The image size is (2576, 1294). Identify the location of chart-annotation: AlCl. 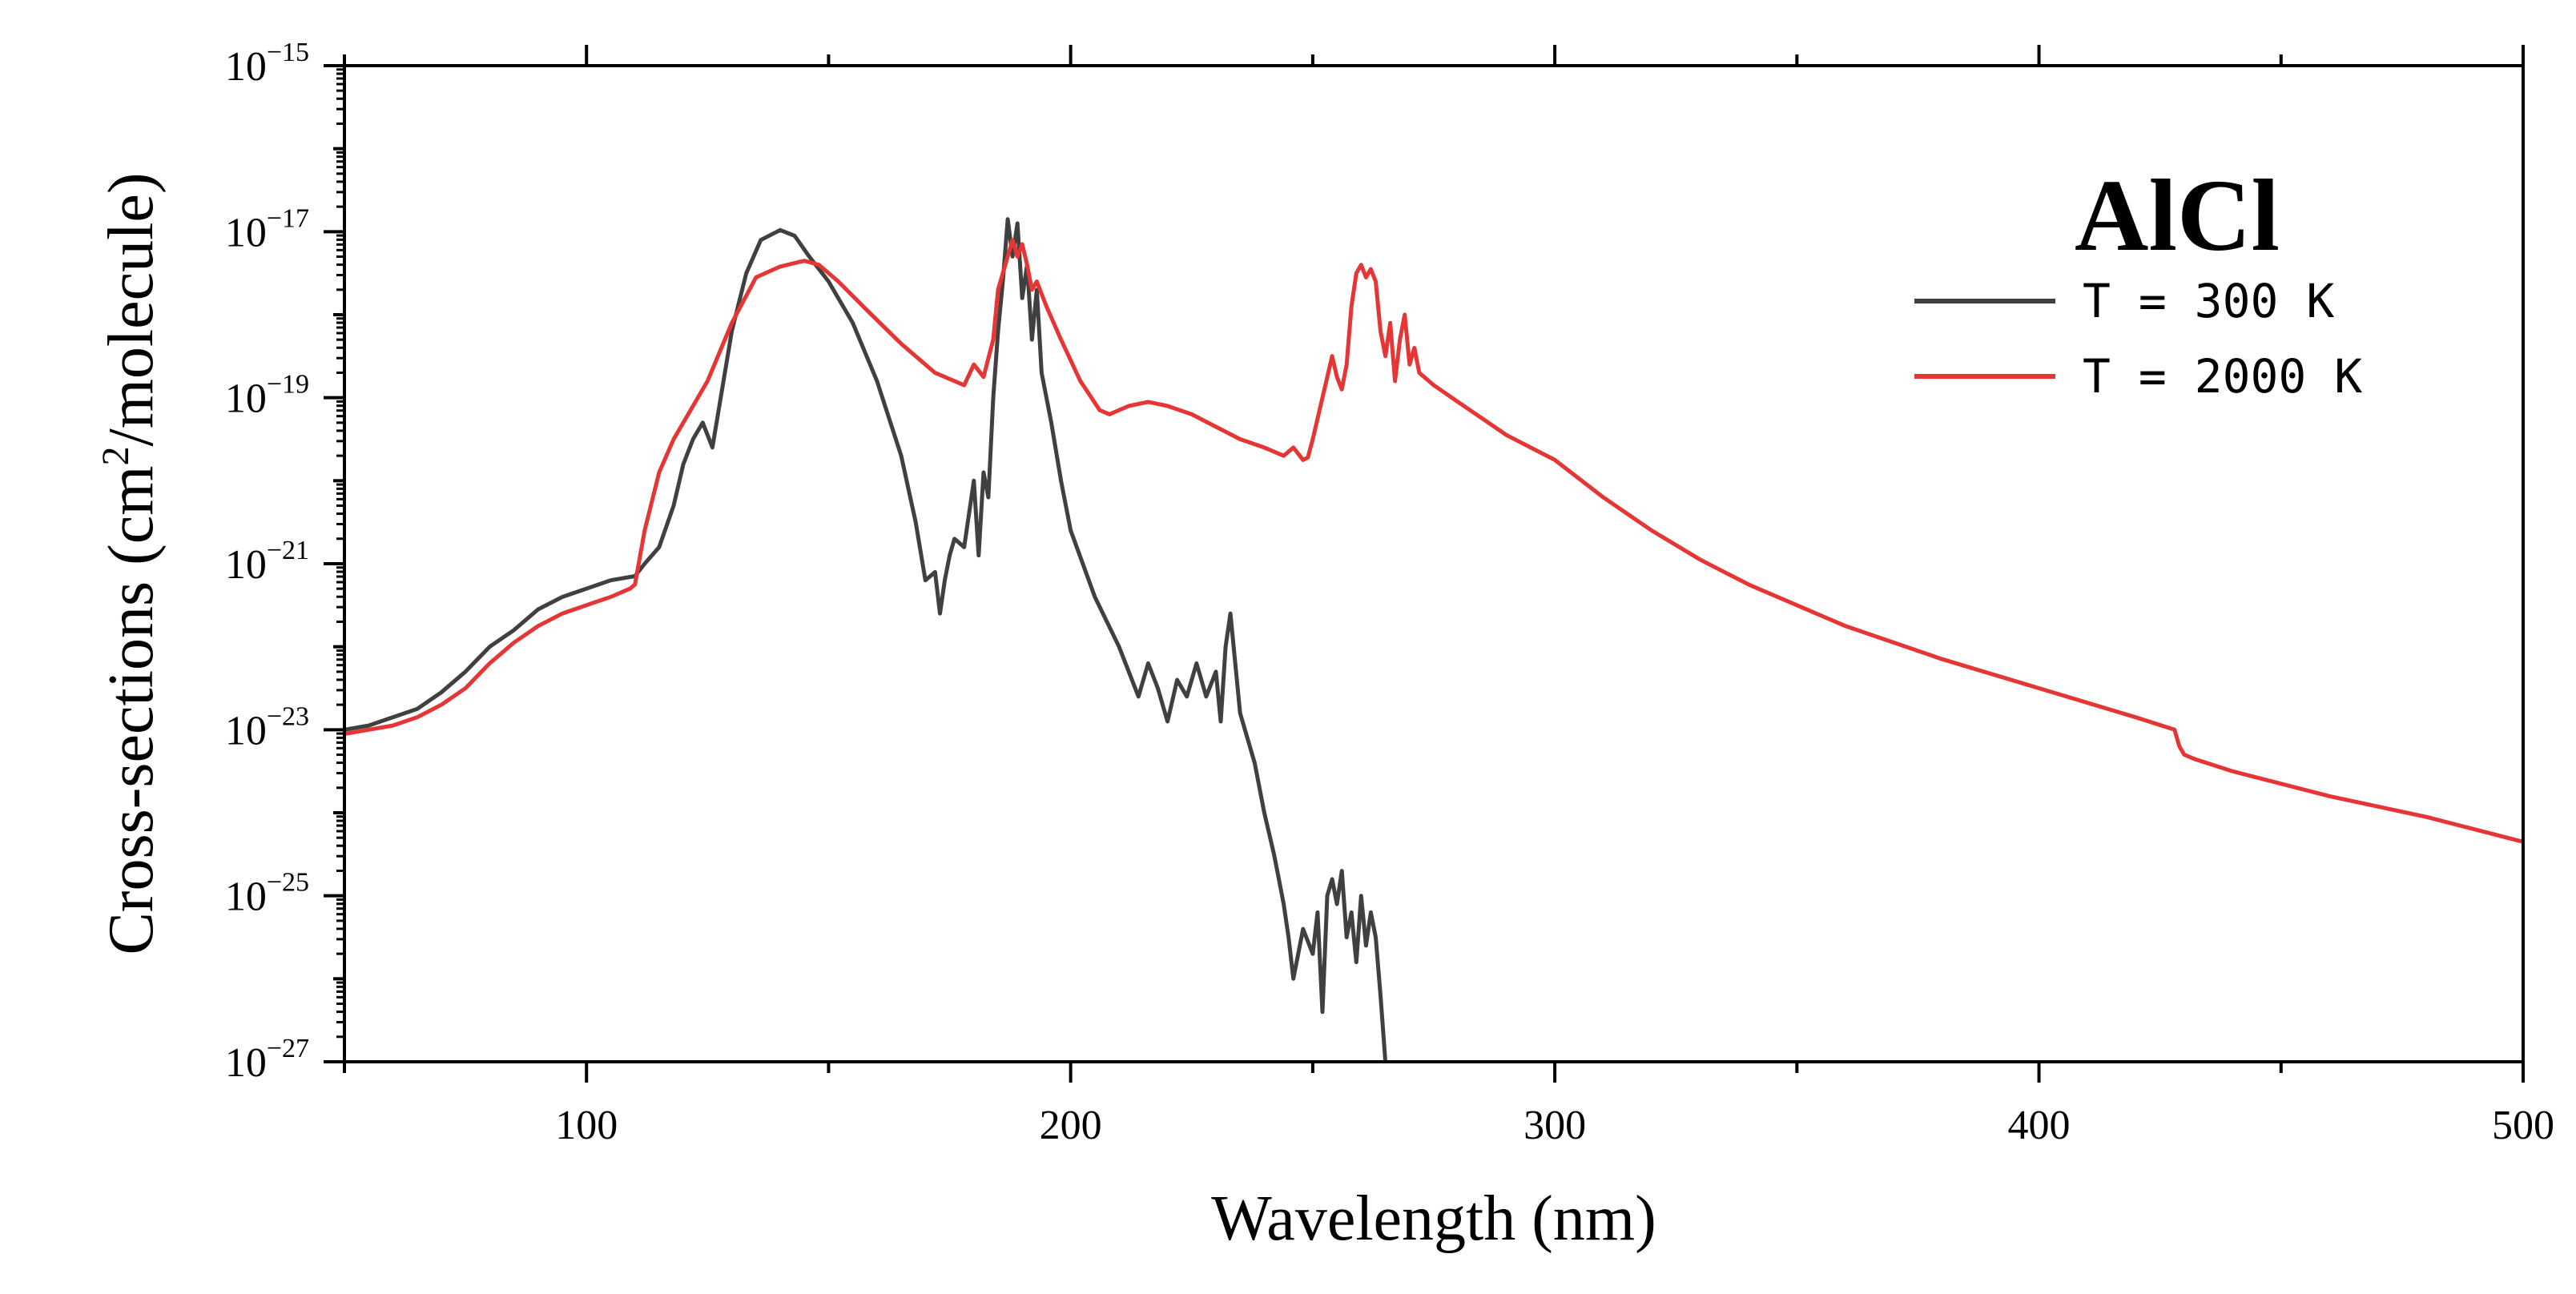
(2178, 215).